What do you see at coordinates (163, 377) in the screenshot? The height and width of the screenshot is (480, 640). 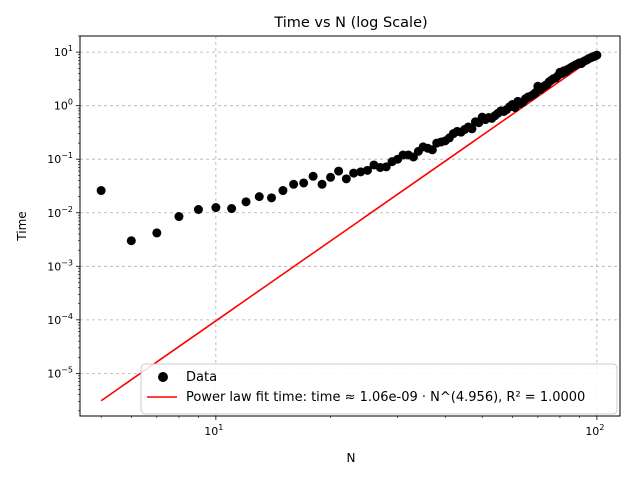 I see `legend-marker-data` at bounding box center [163, 377].